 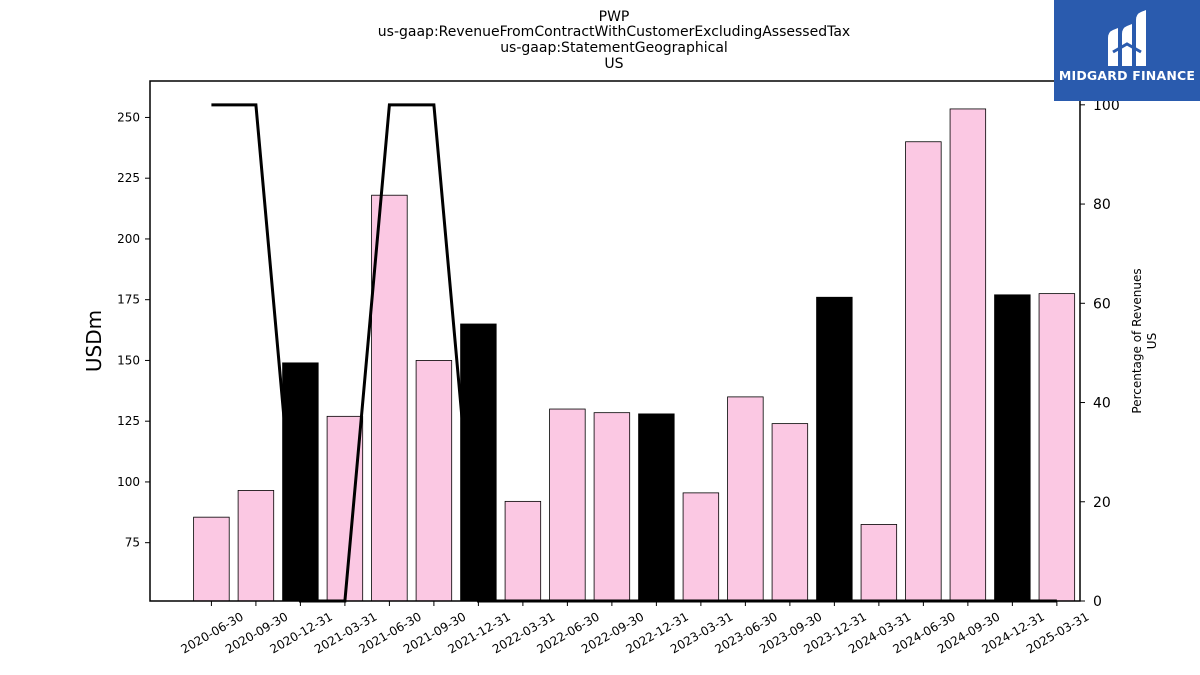 What do you see at coordinates (1097, 602) in the screenshot?
I see `right-tick-label: 0` at bounding box center [1097, 602].